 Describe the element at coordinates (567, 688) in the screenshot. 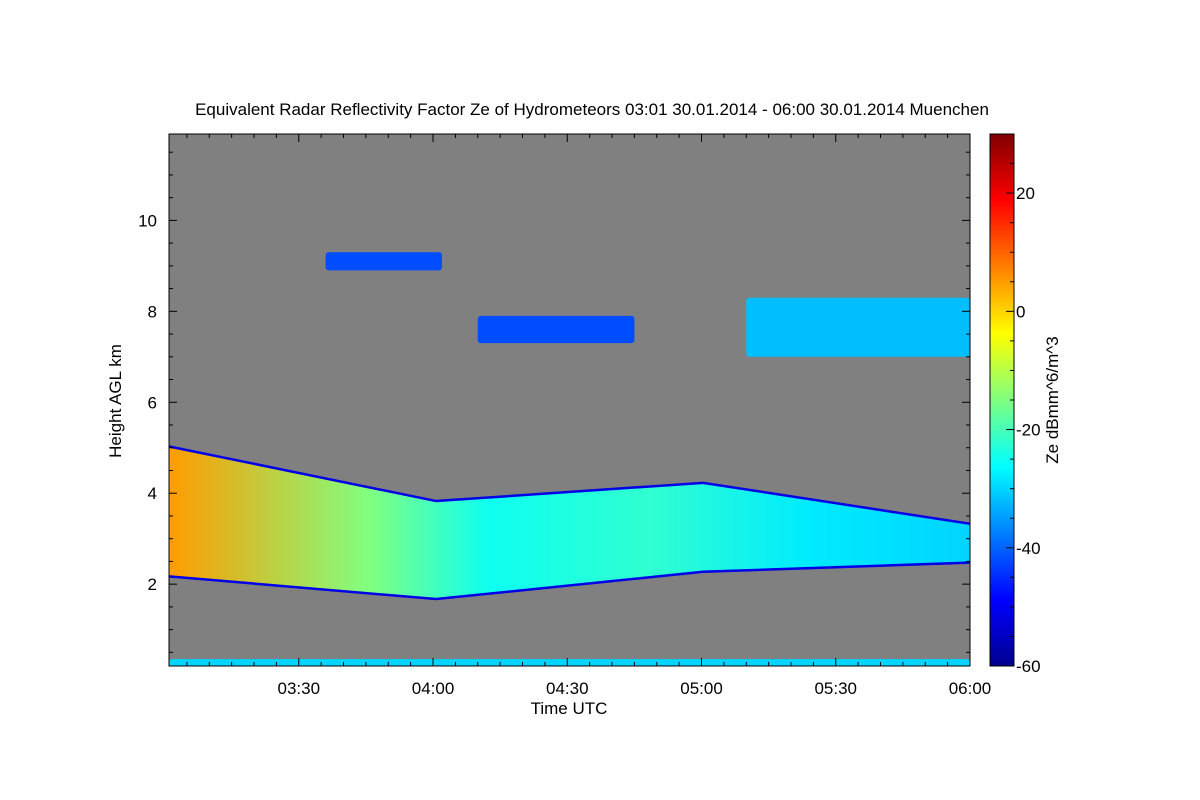

I see `x-tick-label: 04:30` at that location.